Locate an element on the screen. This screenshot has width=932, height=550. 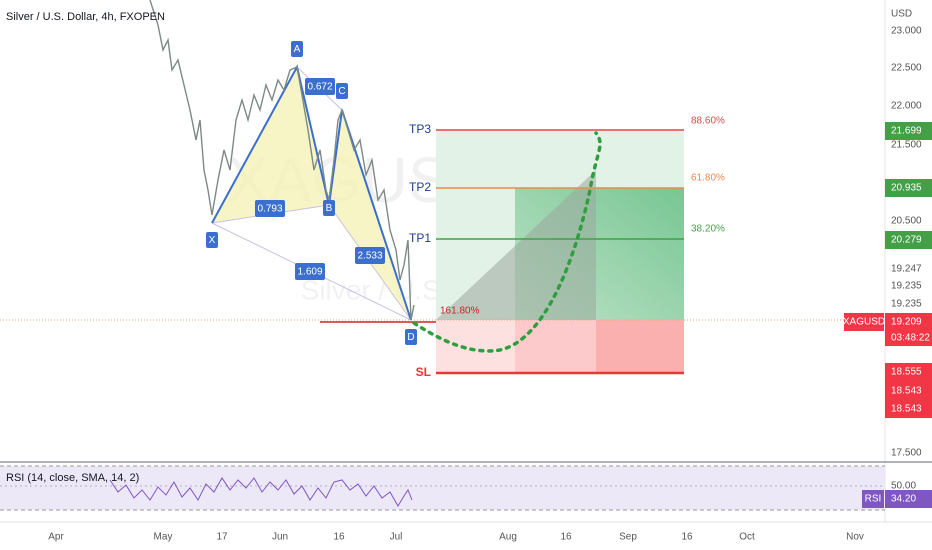
price-label: 21.500 is located at coordinates (906, 145).